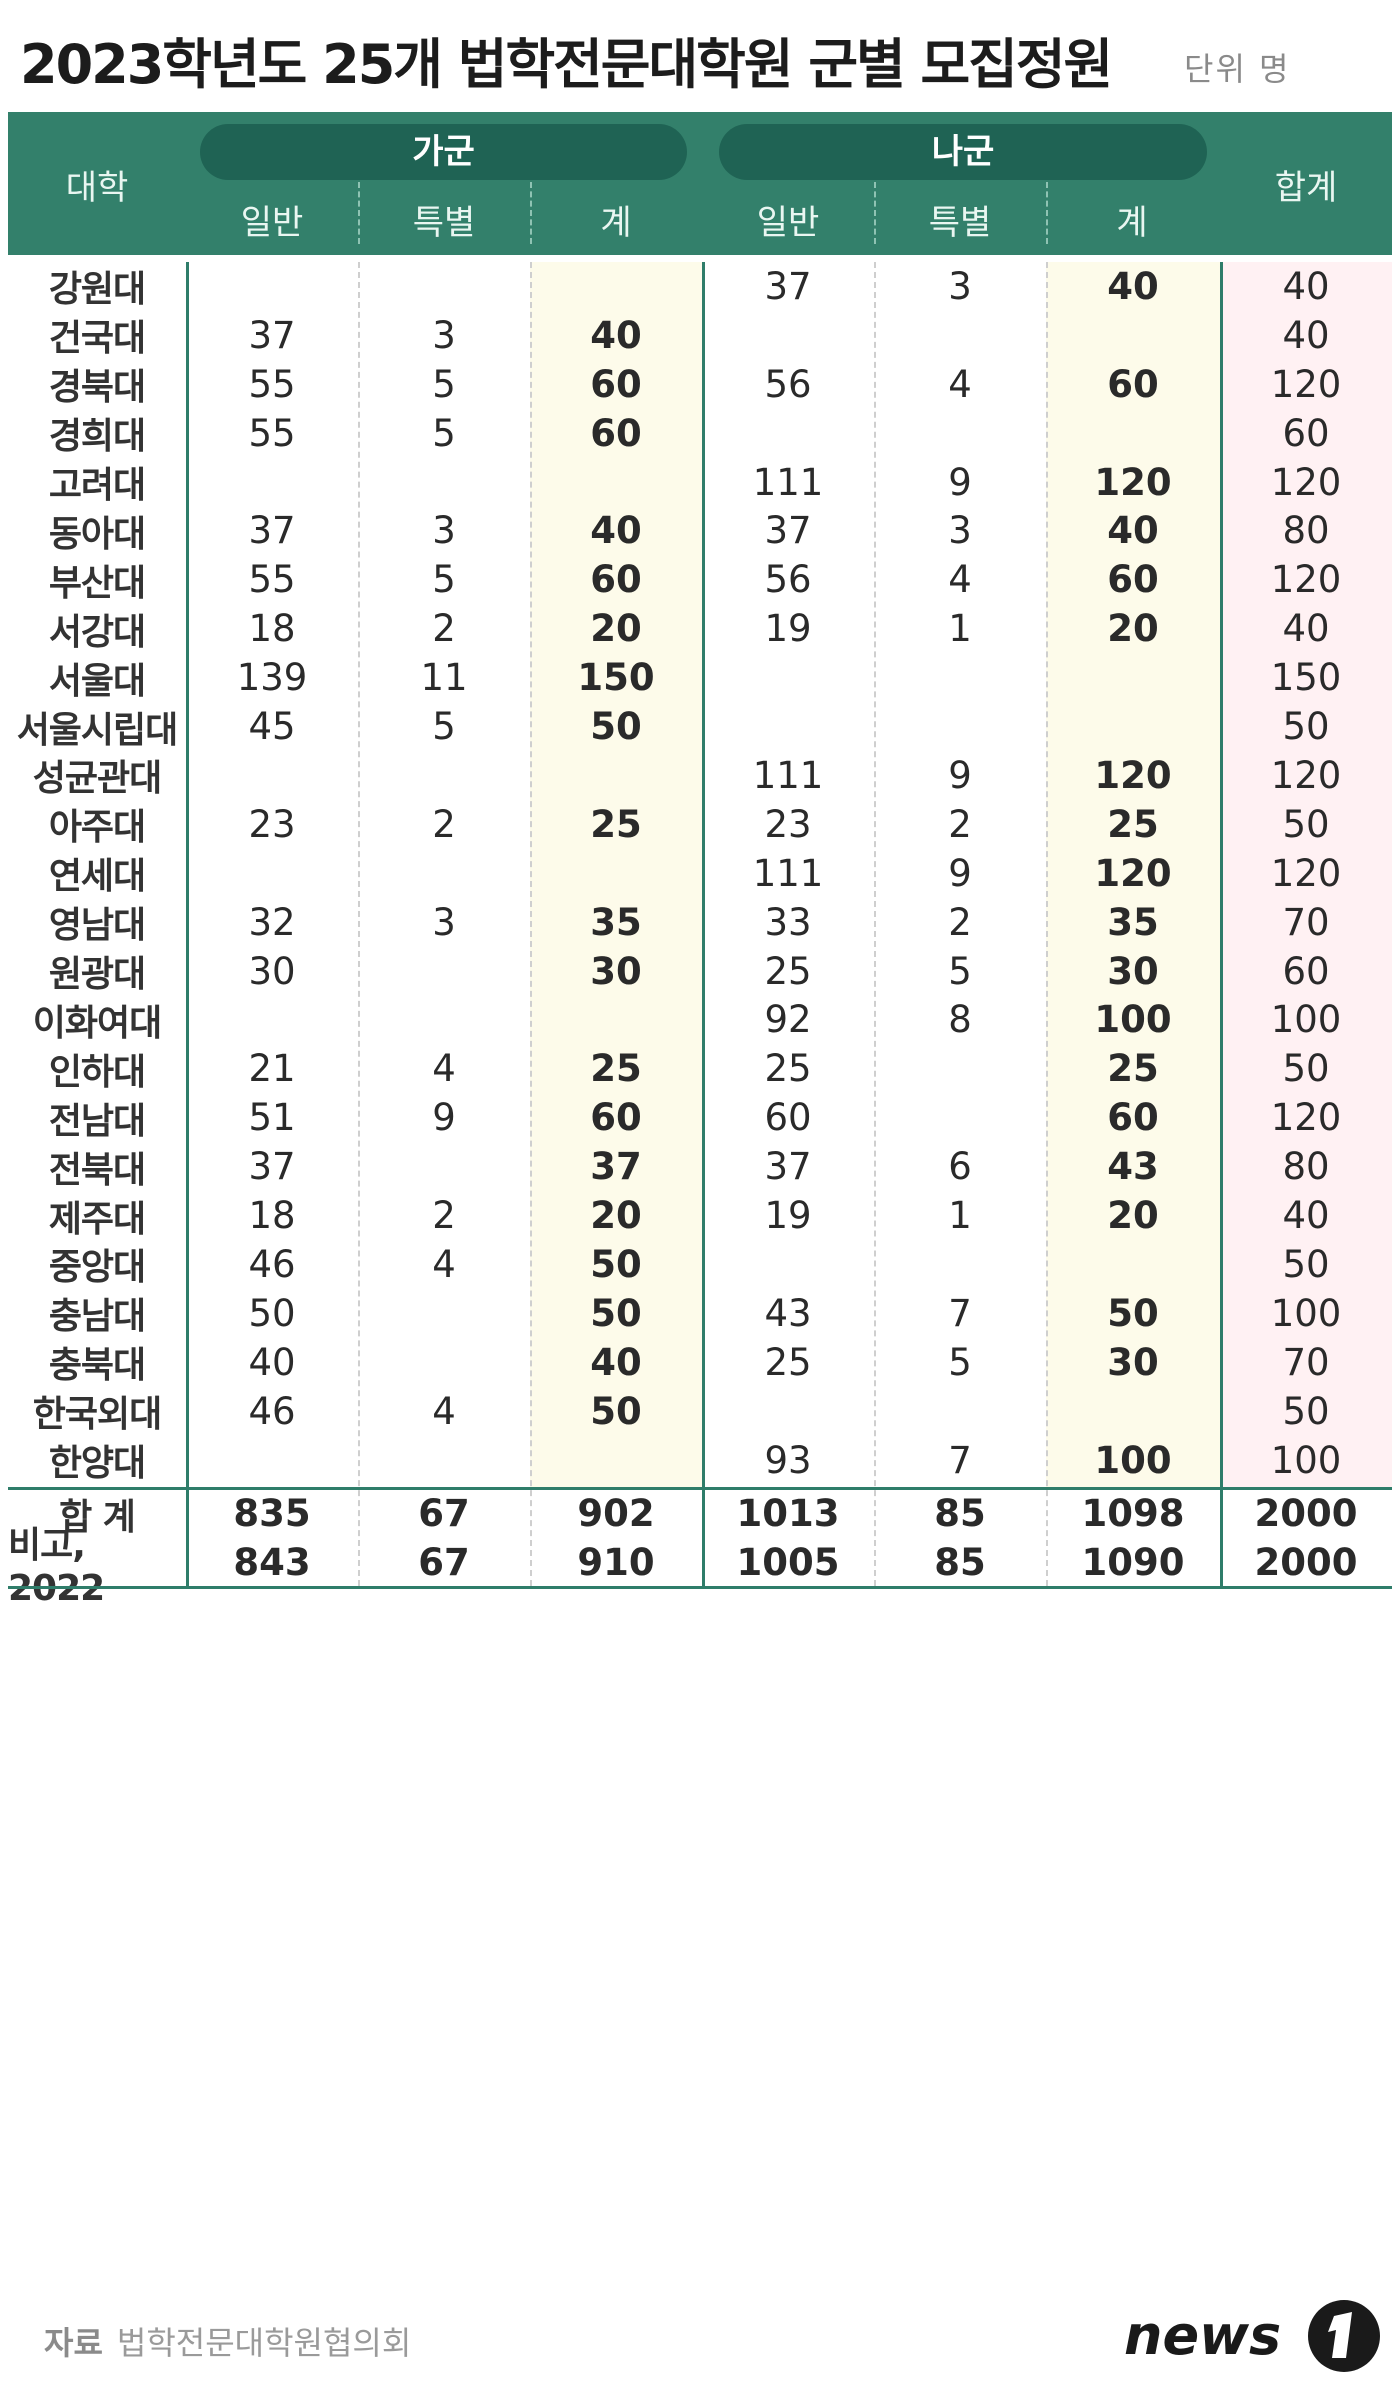  Describe the element at coordinates (272, 1069) in the screenshot. I see `a-general: 21` at that location.